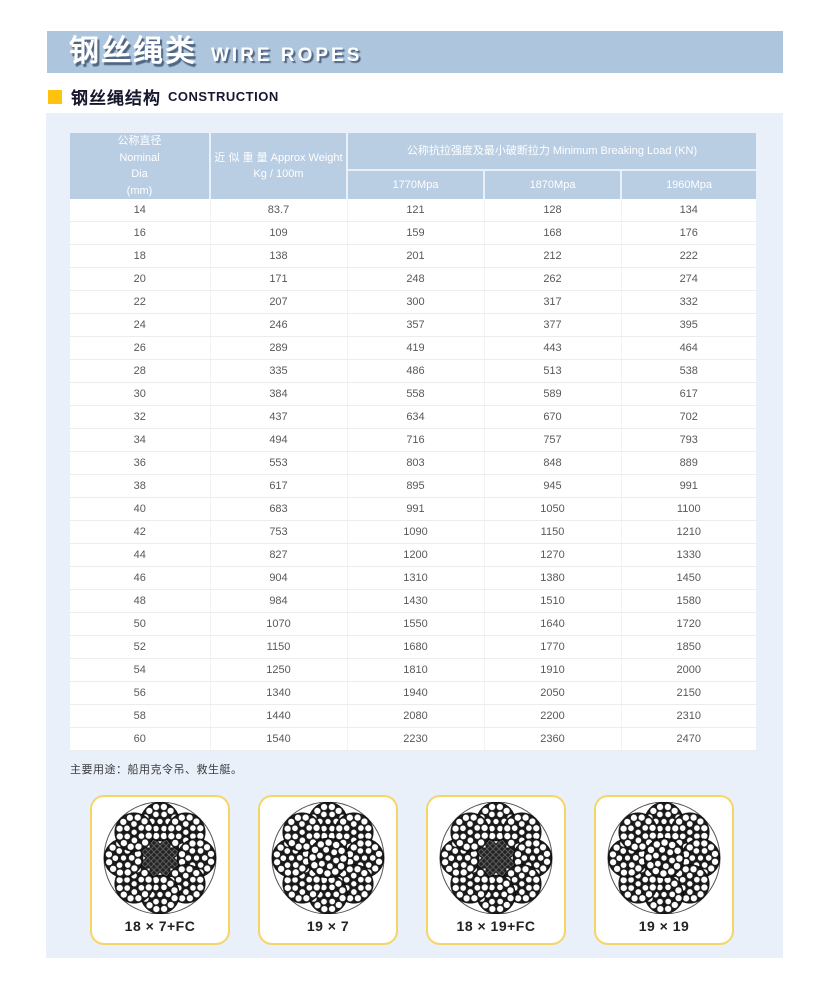  Describe the element at coordinates (413, 233) in the screenshot. I see `table-row: 16 109 159 168 176` at that location.